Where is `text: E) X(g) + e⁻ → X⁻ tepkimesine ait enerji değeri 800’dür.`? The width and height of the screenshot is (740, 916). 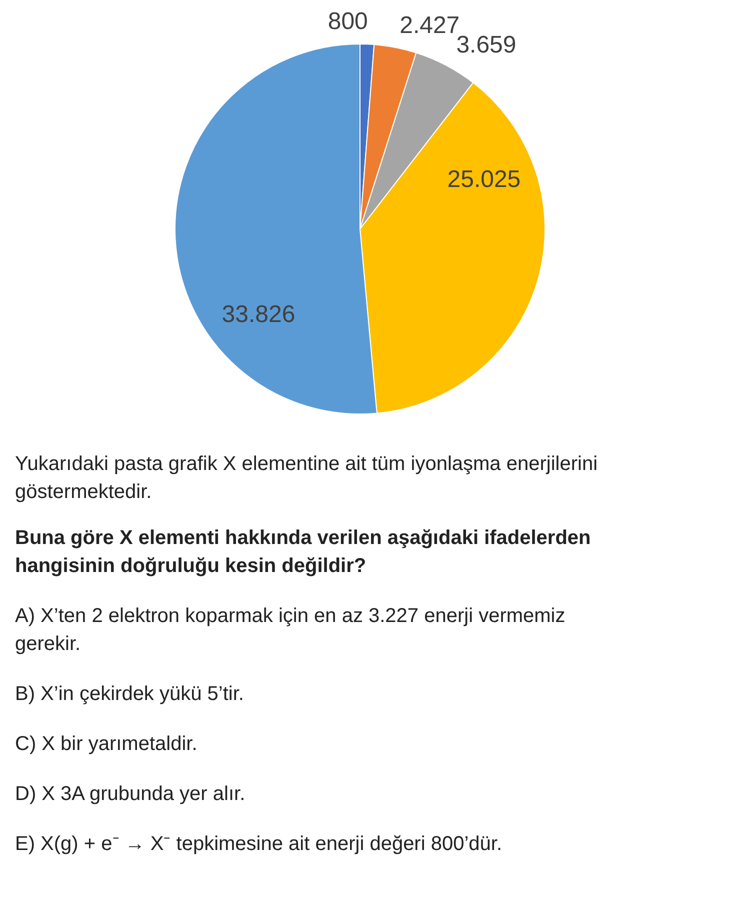
text: E) X(g) + e⁻ → X⁻ tepkimesine ait enerji değeri 800’dür. is located at coordinates (258, 844).